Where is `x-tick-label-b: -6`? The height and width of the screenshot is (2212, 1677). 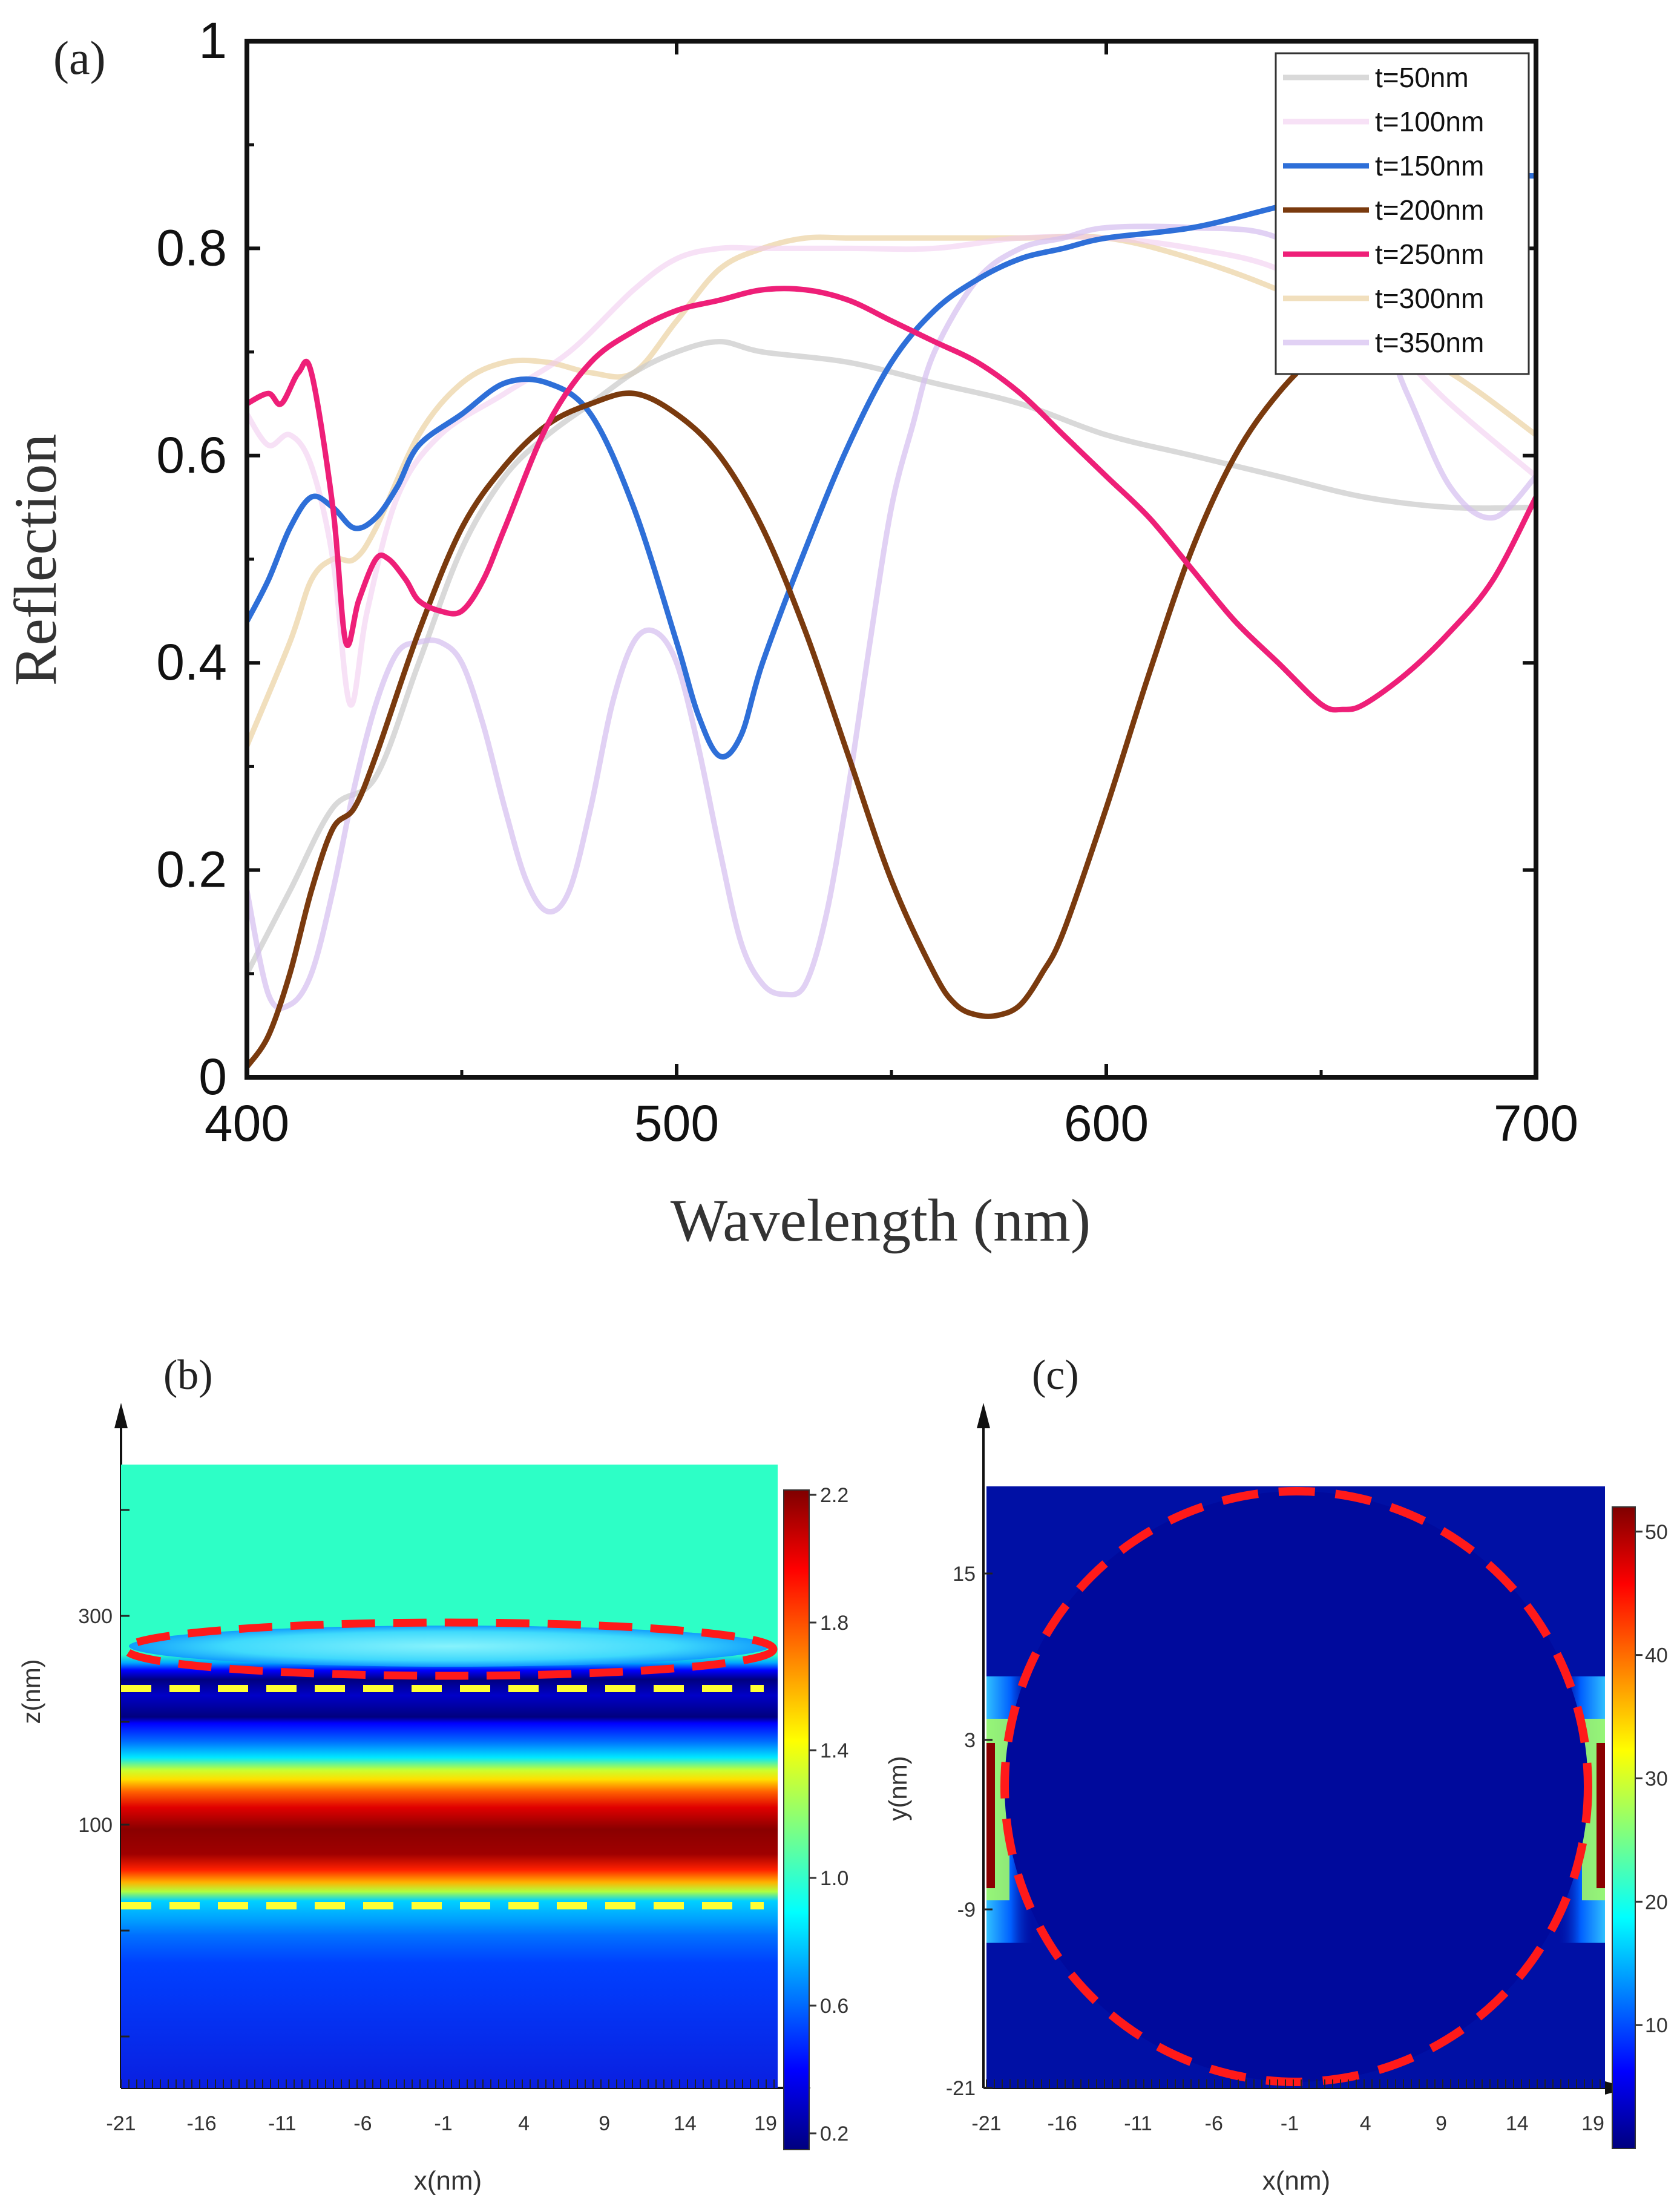 x-tick-label-b: -6 is located at coordinates (362, 2124).